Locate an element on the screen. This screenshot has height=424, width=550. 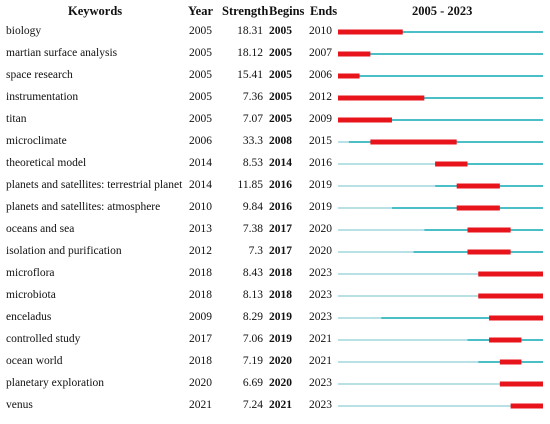
year-cell: 2006 is located at coordinates (200, 141).